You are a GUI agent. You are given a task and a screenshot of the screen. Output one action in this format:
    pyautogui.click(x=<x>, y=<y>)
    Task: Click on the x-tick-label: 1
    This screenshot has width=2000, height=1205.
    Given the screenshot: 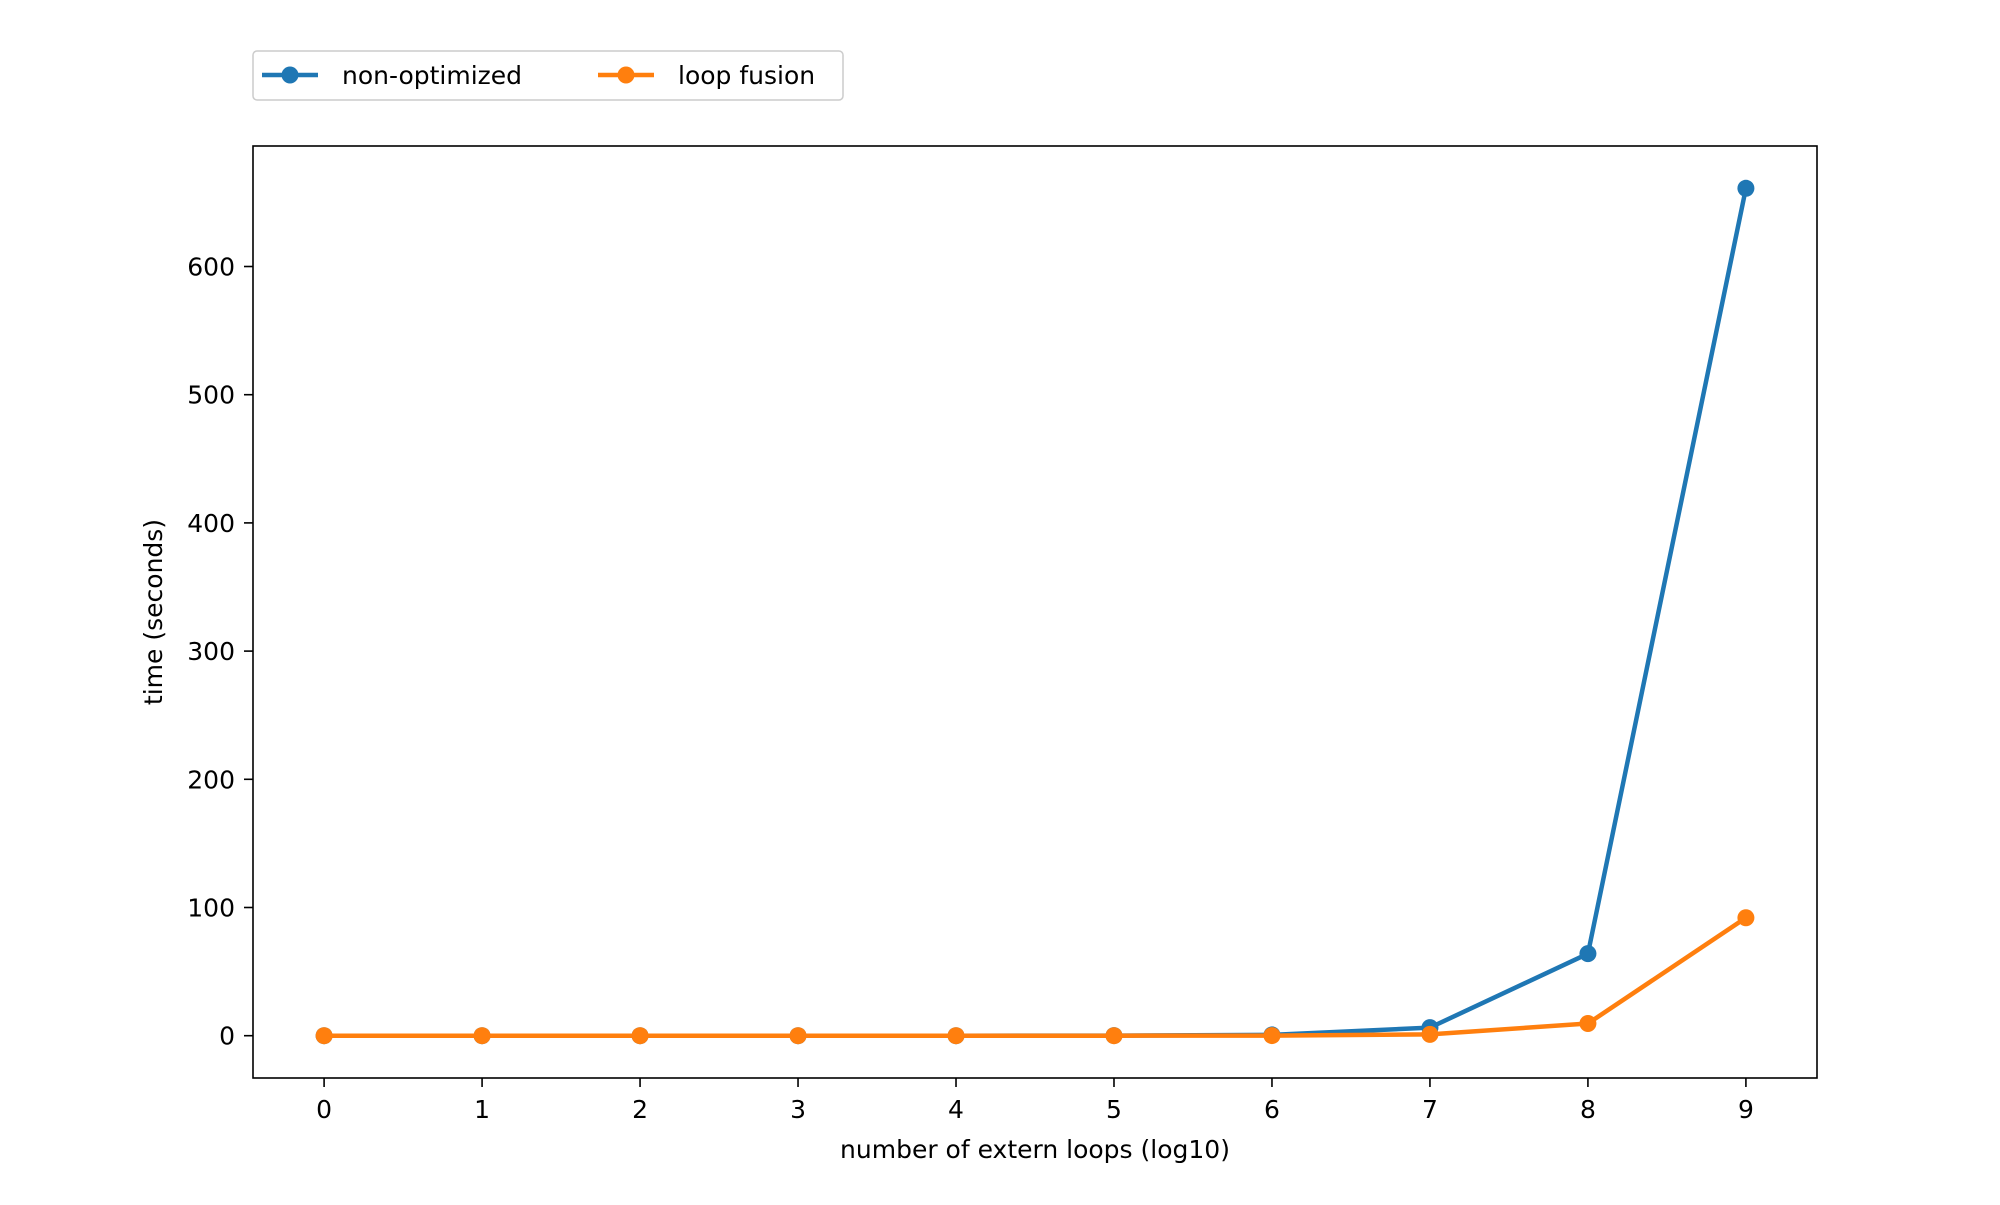 What is the action you would take?
    pyautogui.click(x=482, y=1109)
    